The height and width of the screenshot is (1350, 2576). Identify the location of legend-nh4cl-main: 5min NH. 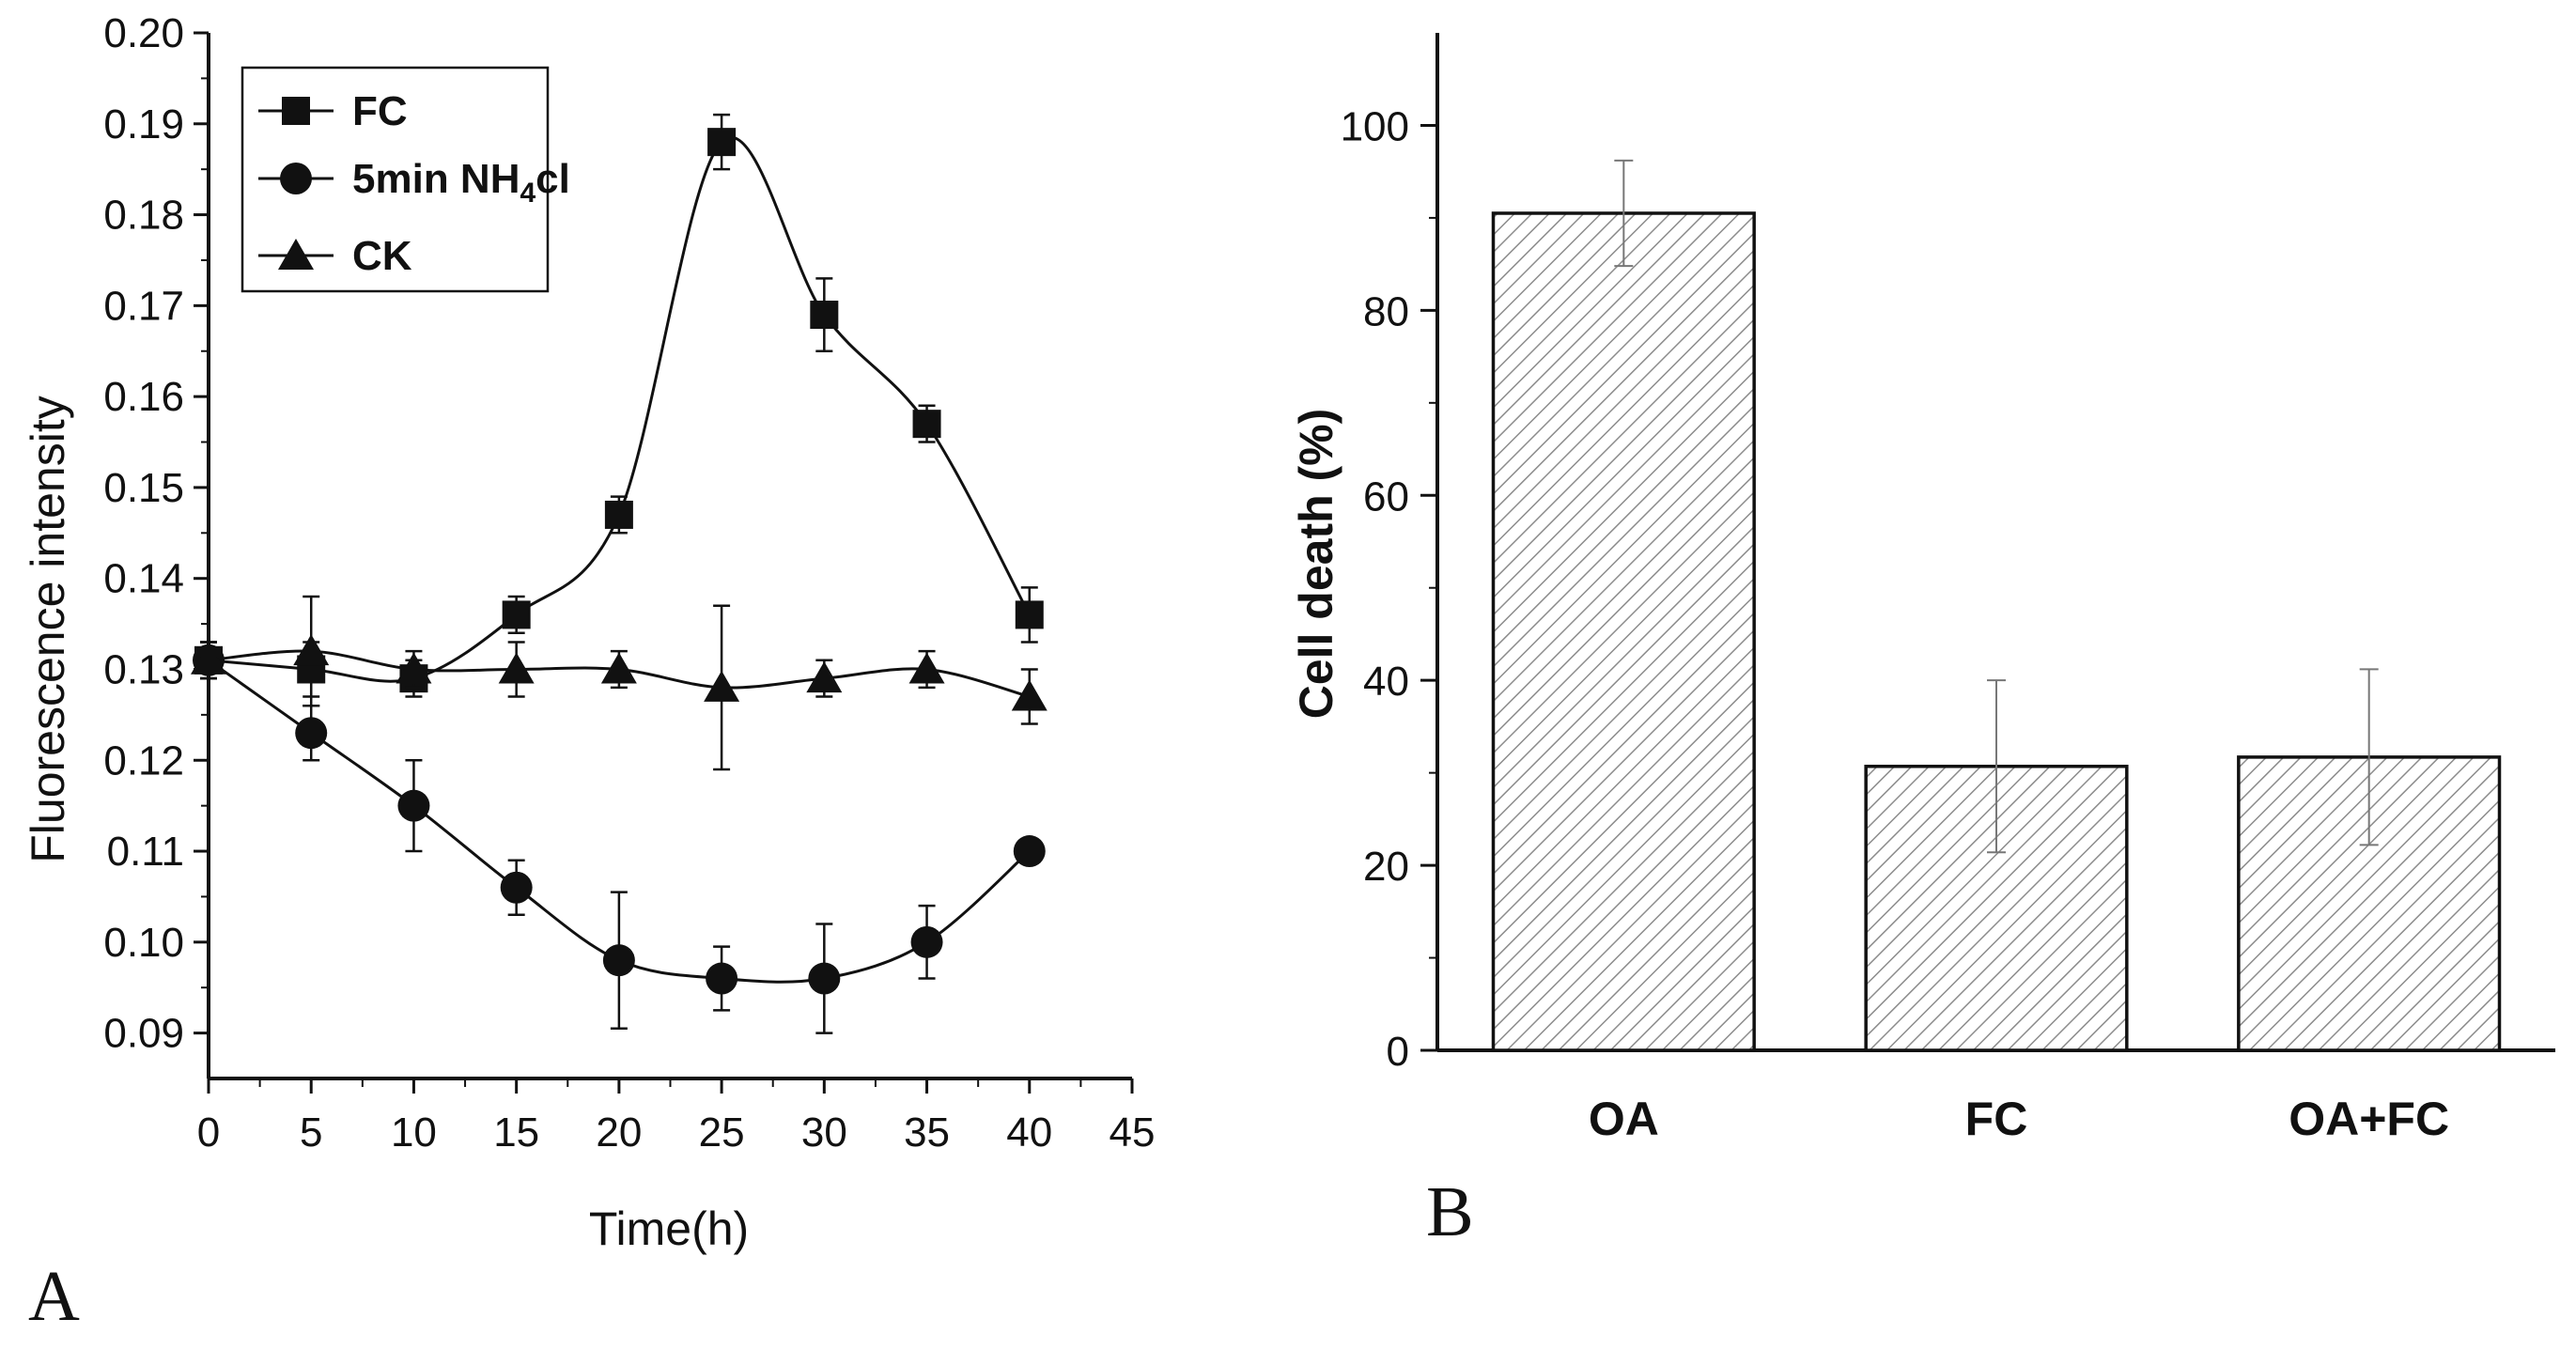
(436, 179).